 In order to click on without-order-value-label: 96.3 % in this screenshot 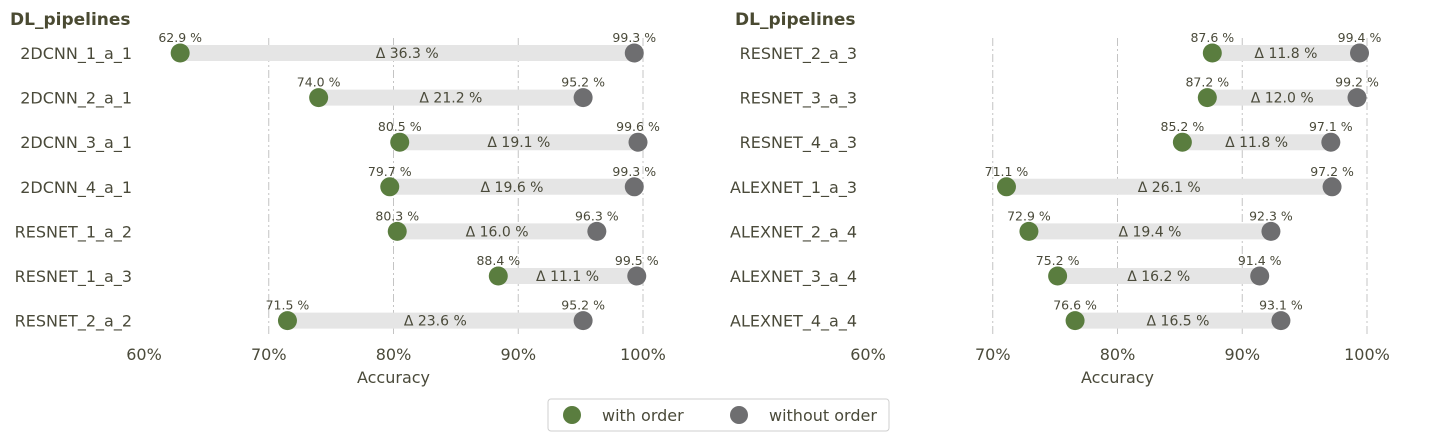, I will do `click(597, 215)`.